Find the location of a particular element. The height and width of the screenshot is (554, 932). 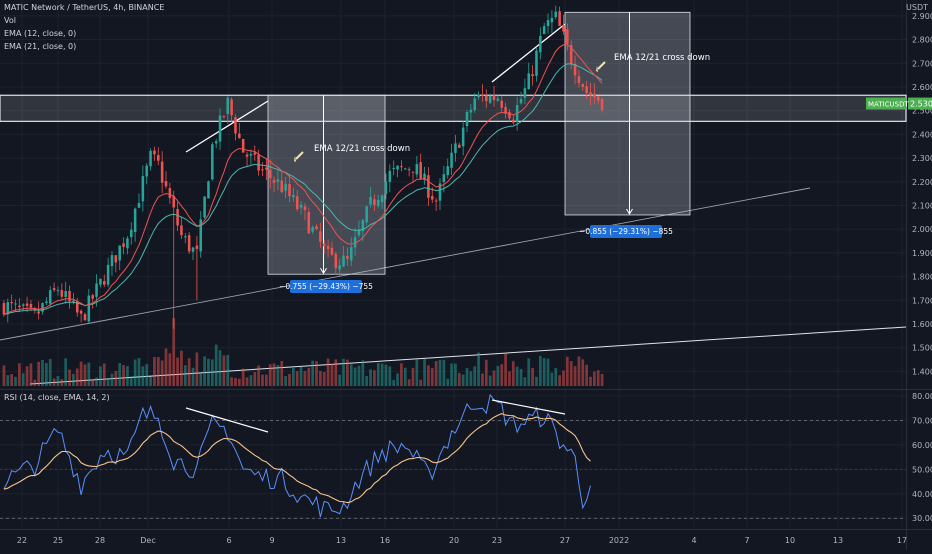

time-tick-label: 25 is located at coordinates (58, 540).